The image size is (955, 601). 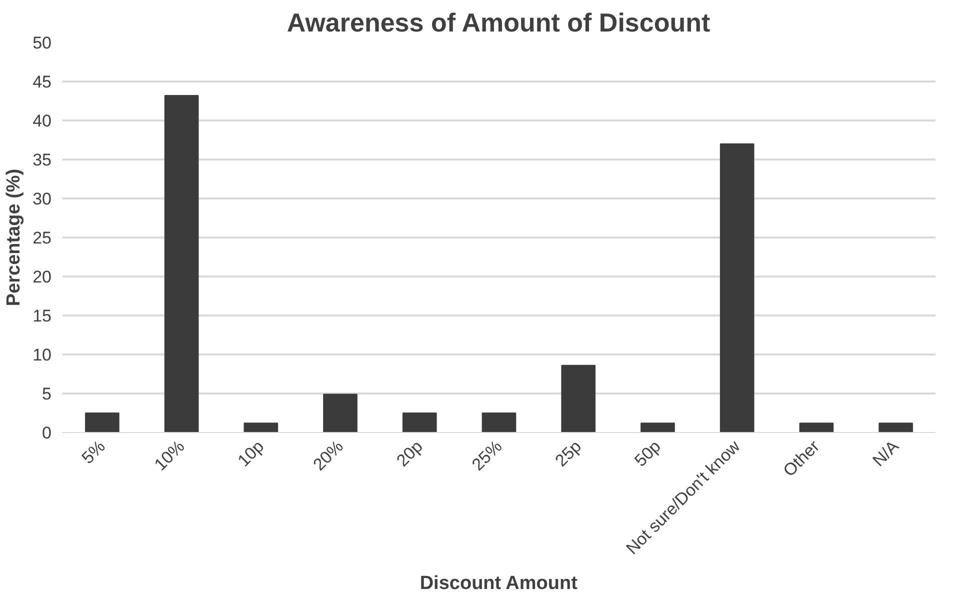 What do you see at coordinates (42, 160) in the screenshot?
I see `y-tick-label: 35` at bounding box center [42, 160].